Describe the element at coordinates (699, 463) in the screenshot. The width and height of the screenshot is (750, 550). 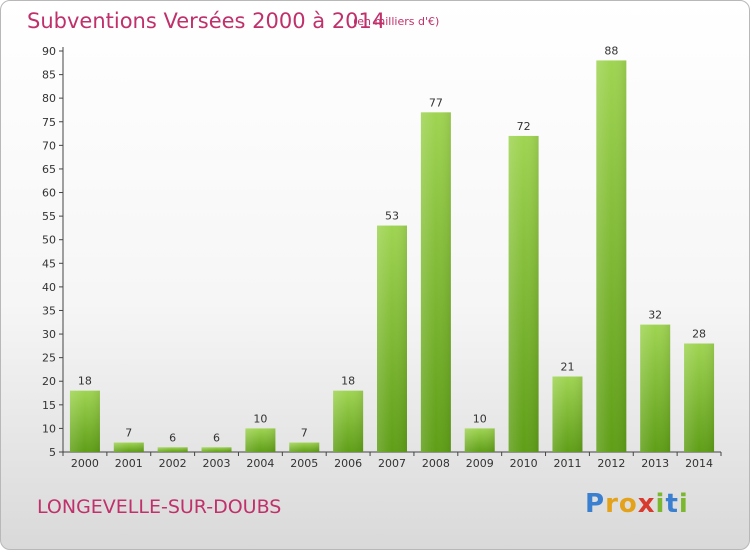
I see `x-tick-label: 2014` at that location.